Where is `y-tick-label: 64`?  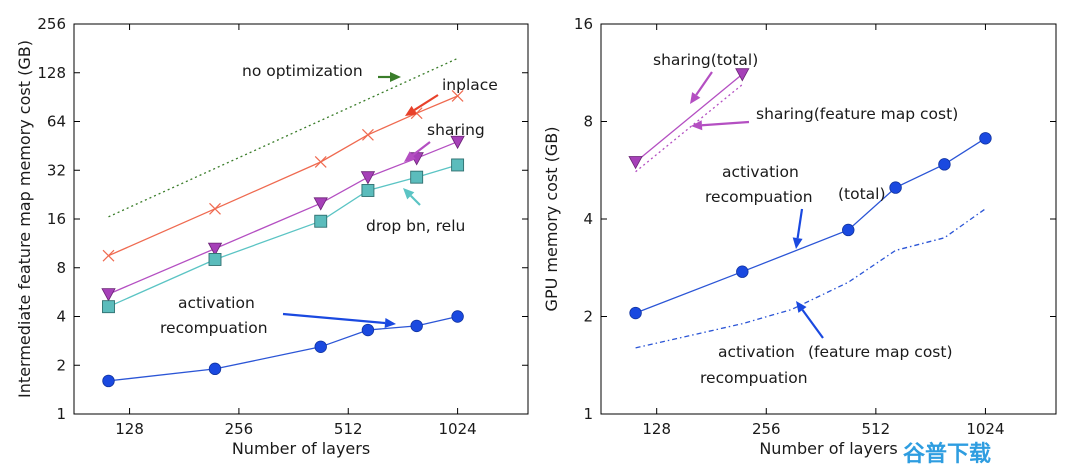 y-tick-label: 64 is located at coordinates (56, 122).